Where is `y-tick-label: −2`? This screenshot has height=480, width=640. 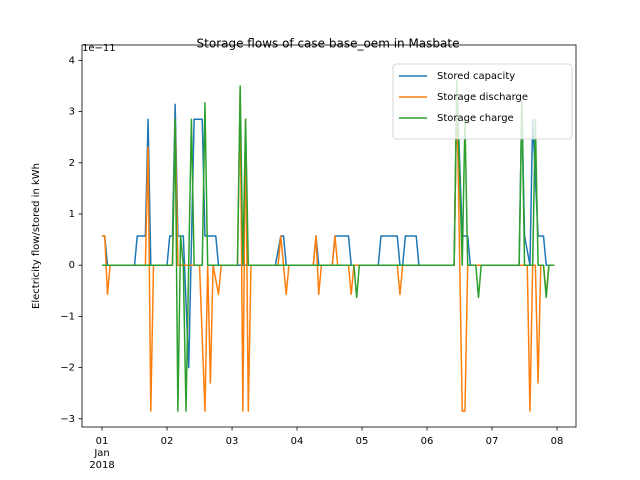 y-tick-label: −2 is located at coordinates (67, 368).